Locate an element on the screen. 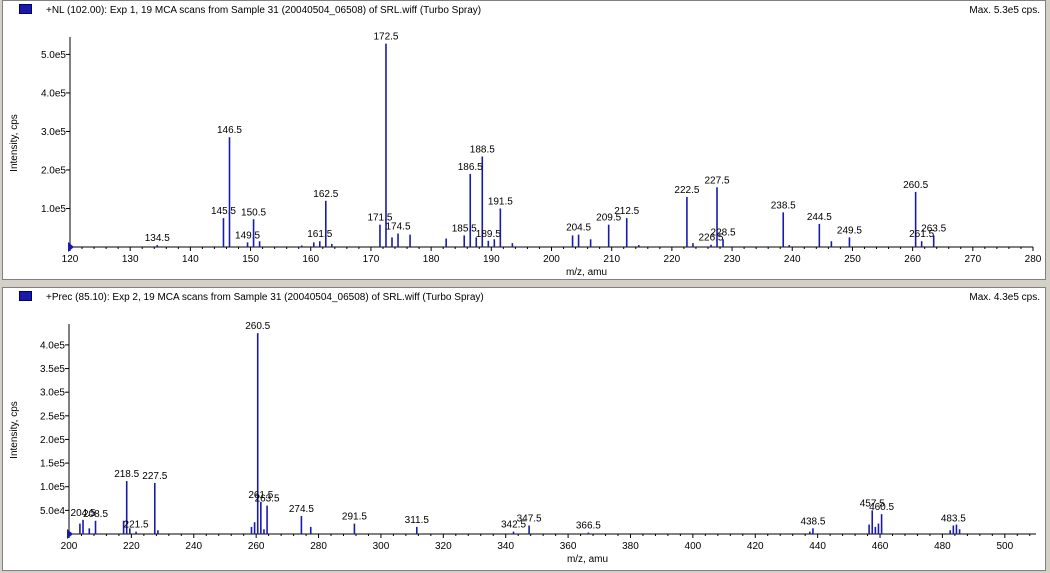 The image size is (1050, 573). peak-label: 204.5 is located at coordinates (578, 228).